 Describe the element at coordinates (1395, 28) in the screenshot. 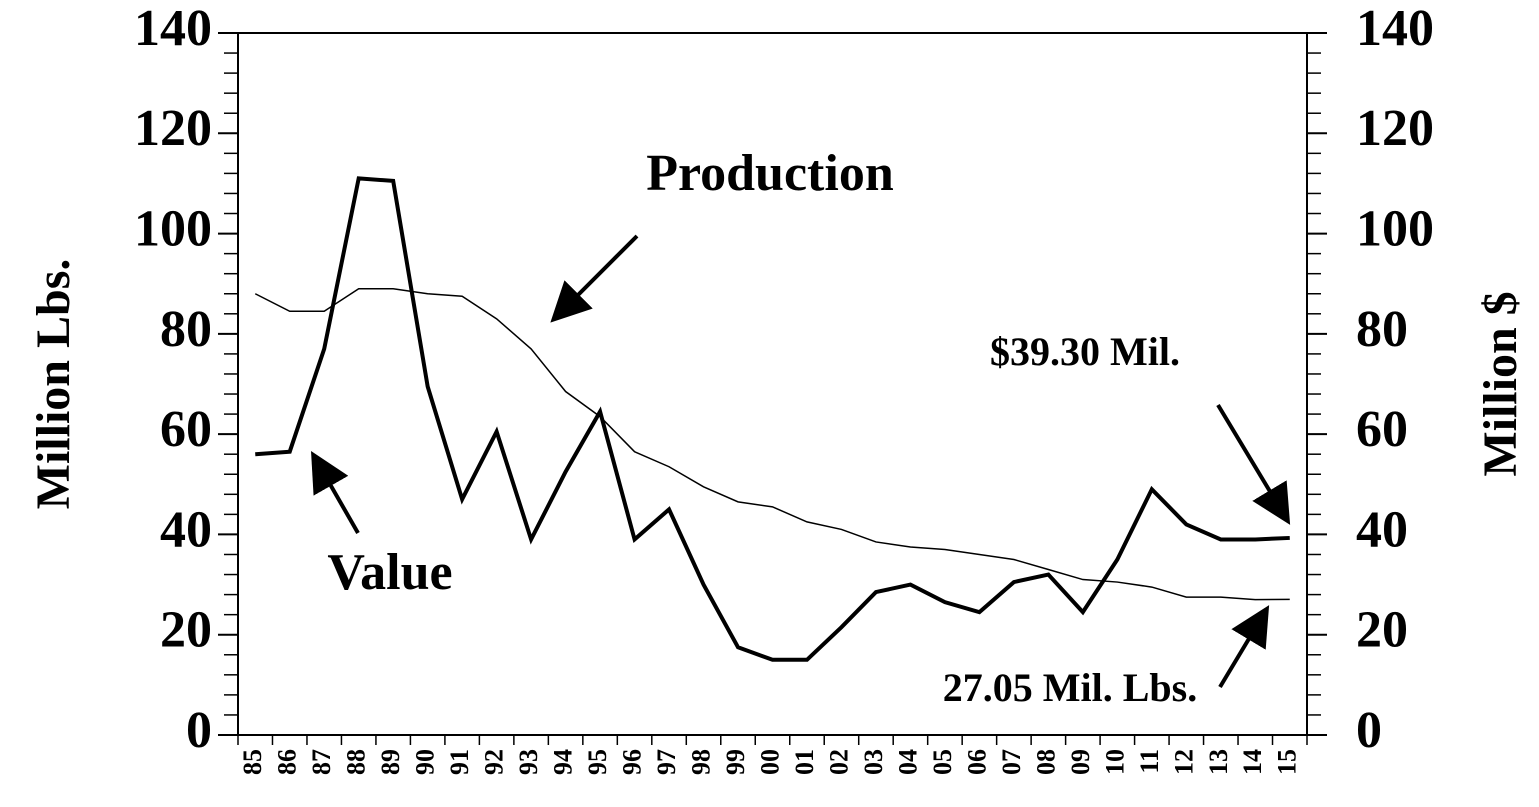

I see `y2-tick-label: 140` at that location.